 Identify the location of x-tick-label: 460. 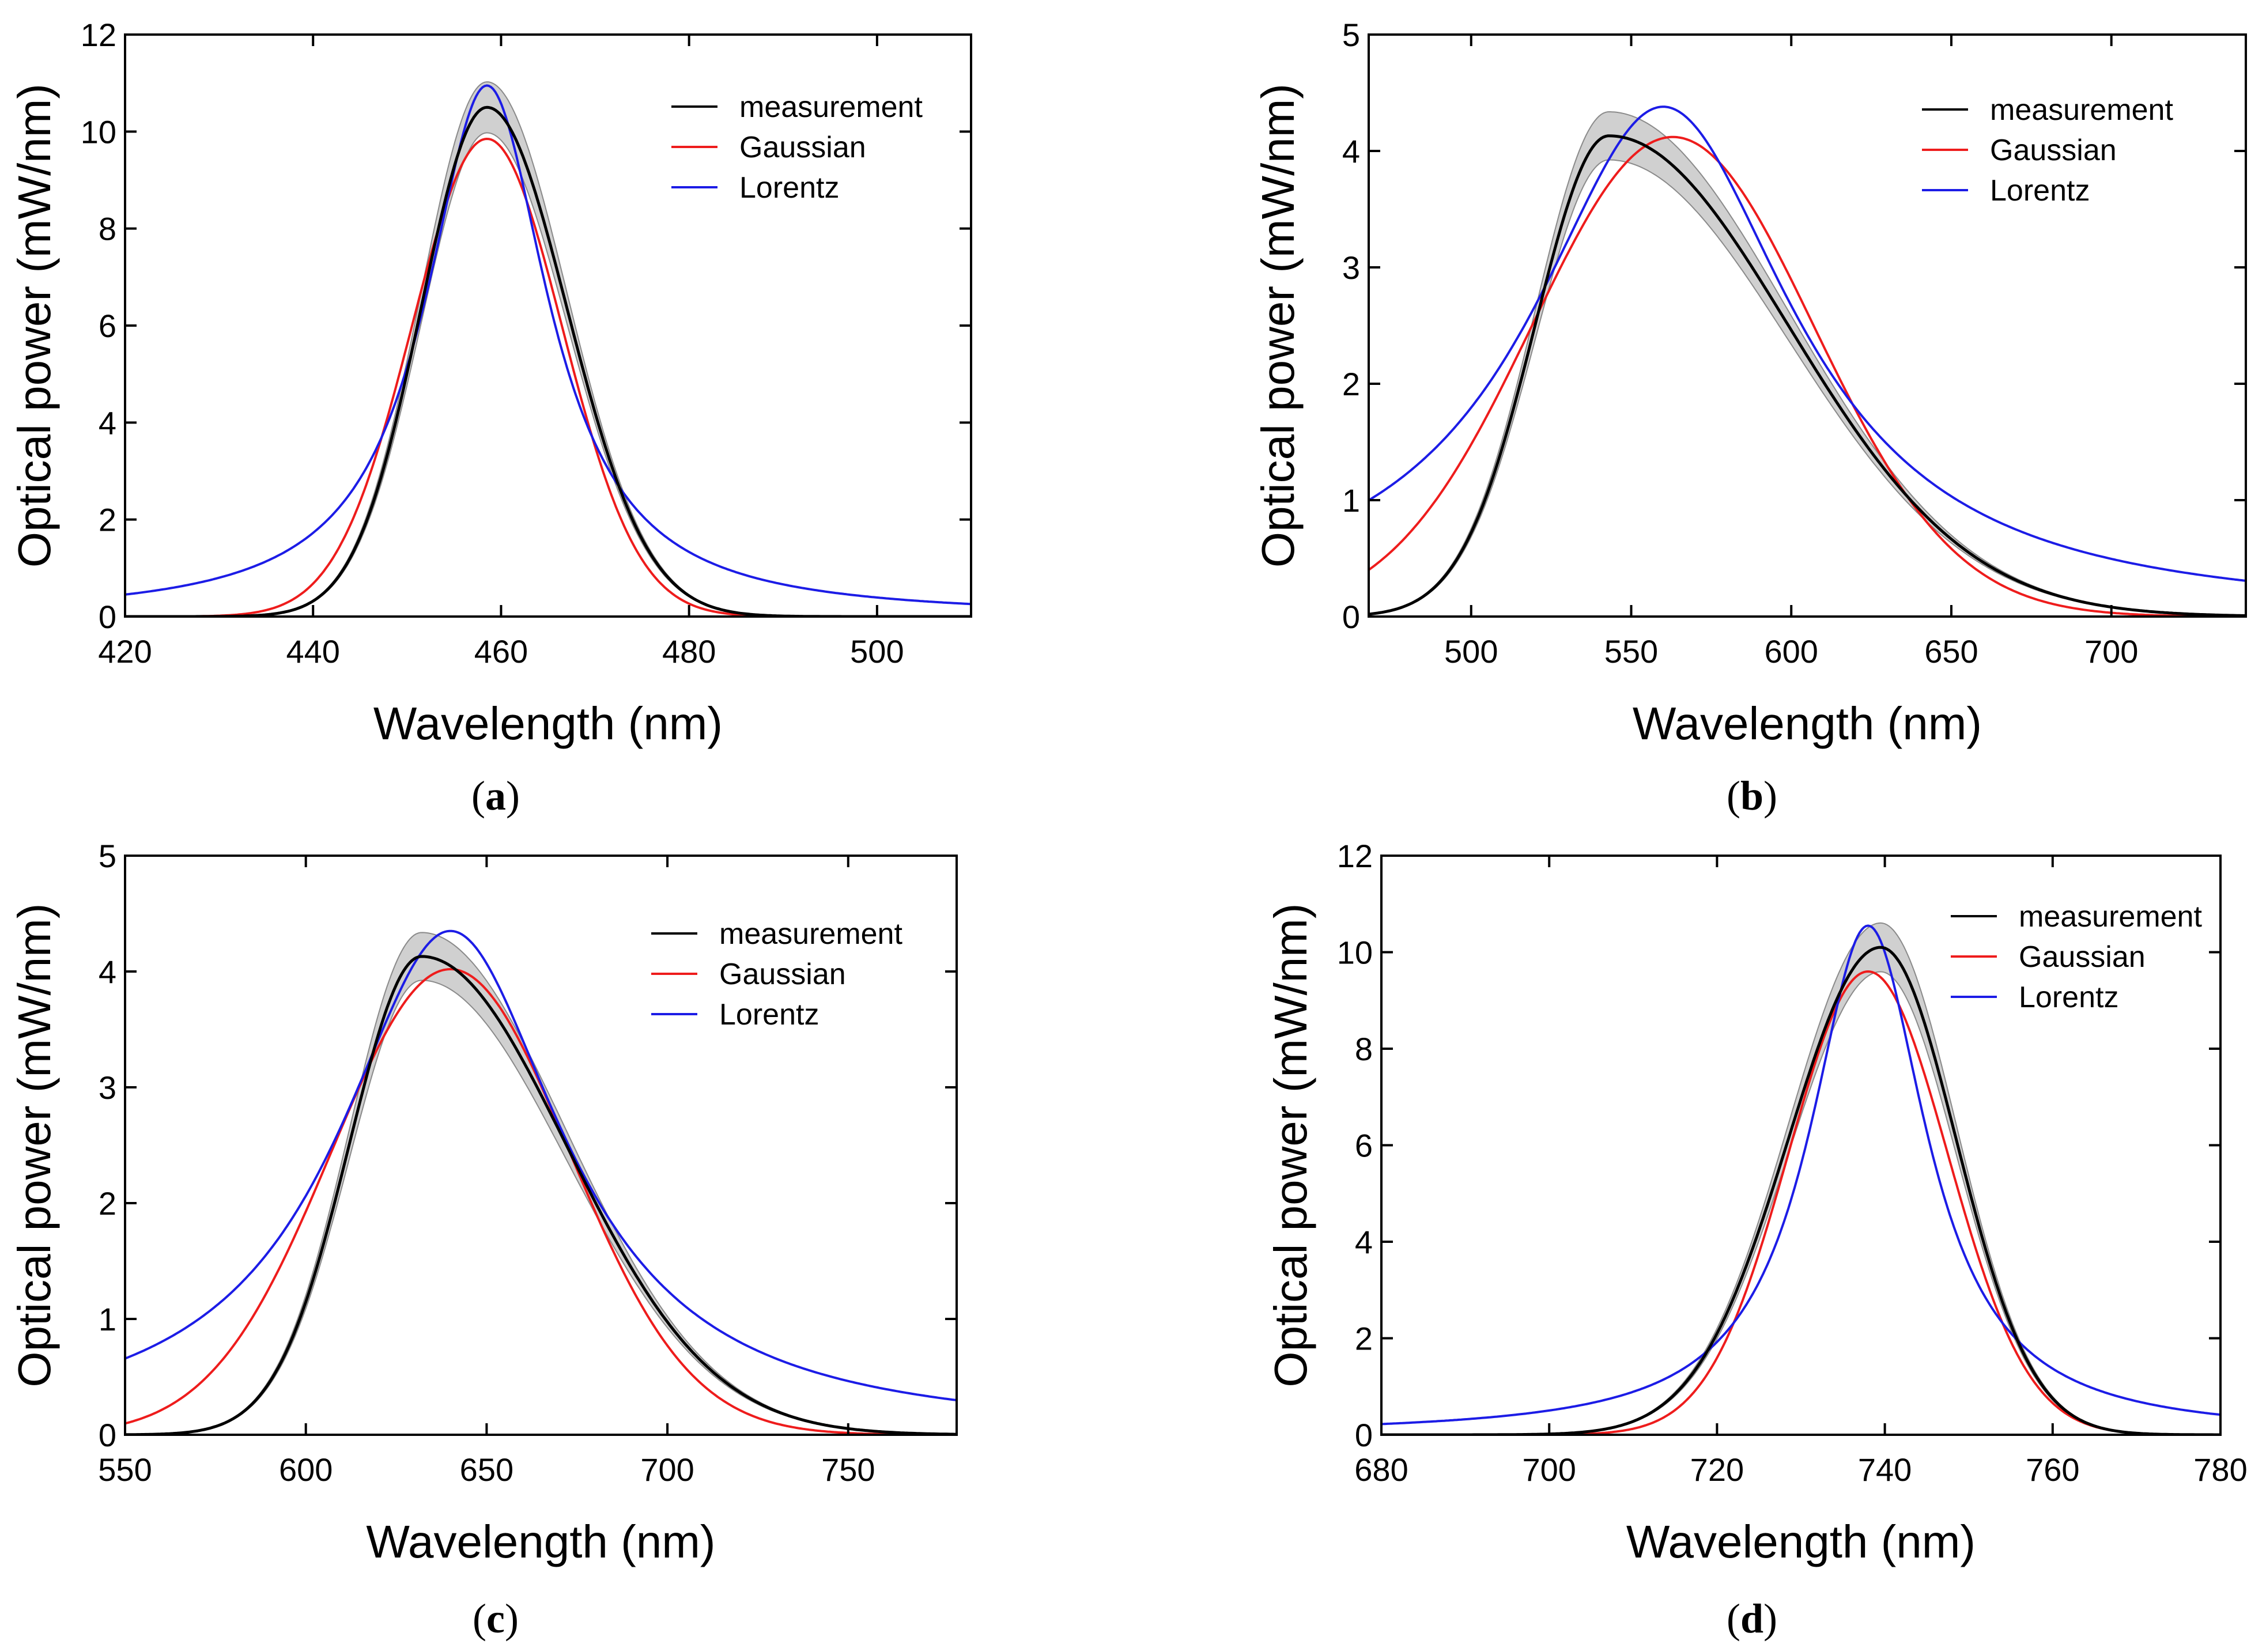
(501, 651).